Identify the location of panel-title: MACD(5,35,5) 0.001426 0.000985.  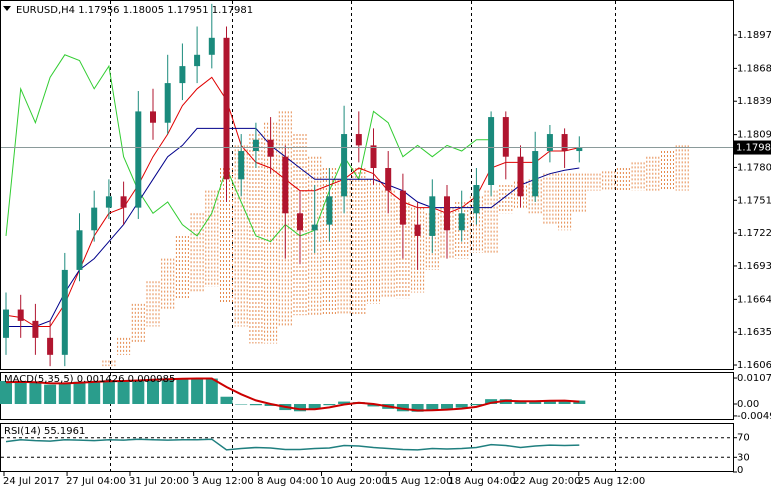
(89, 379).